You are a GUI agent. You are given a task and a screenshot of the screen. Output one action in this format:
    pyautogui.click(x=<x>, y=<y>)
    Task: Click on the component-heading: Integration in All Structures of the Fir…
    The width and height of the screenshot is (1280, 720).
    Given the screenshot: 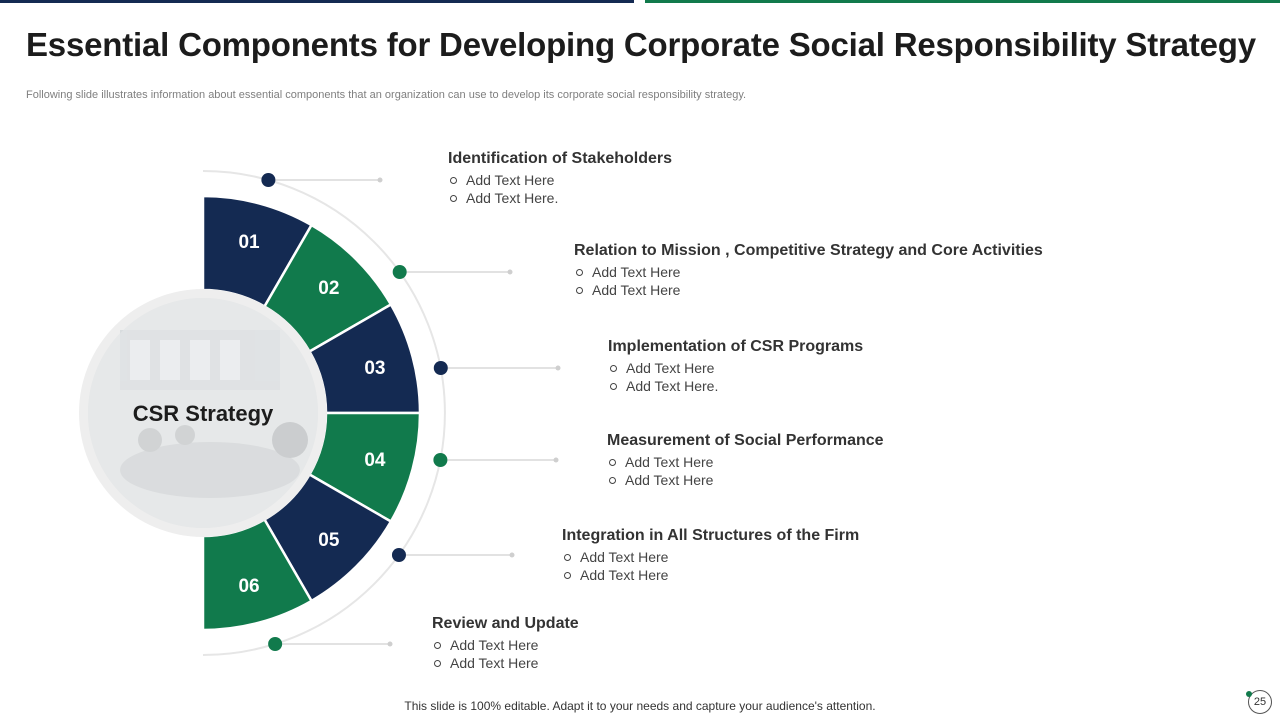 What is the action you would take?
    pyautogui.click(x=711, y=535)
    